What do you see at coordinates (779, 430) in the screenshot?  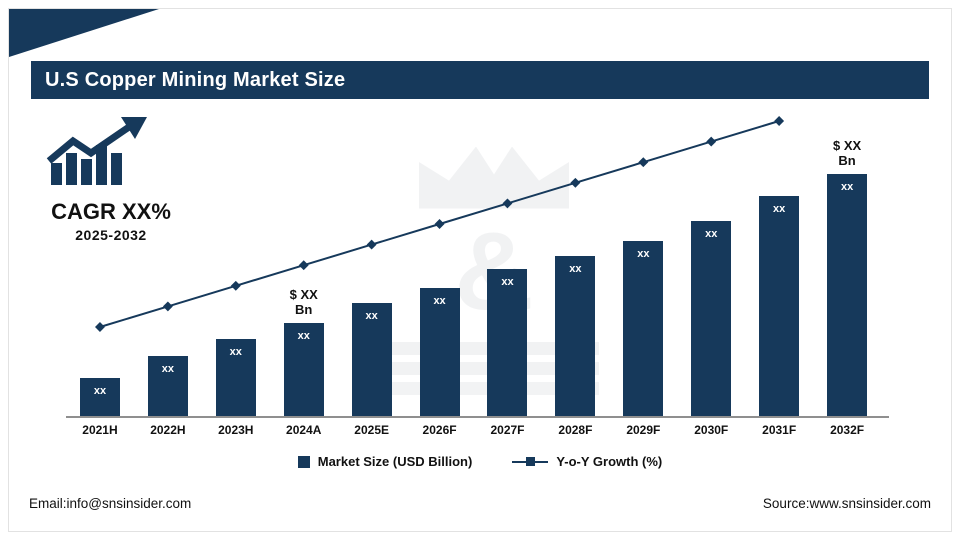 I see `category-label: 2031F` at bounding box center [779, 430].